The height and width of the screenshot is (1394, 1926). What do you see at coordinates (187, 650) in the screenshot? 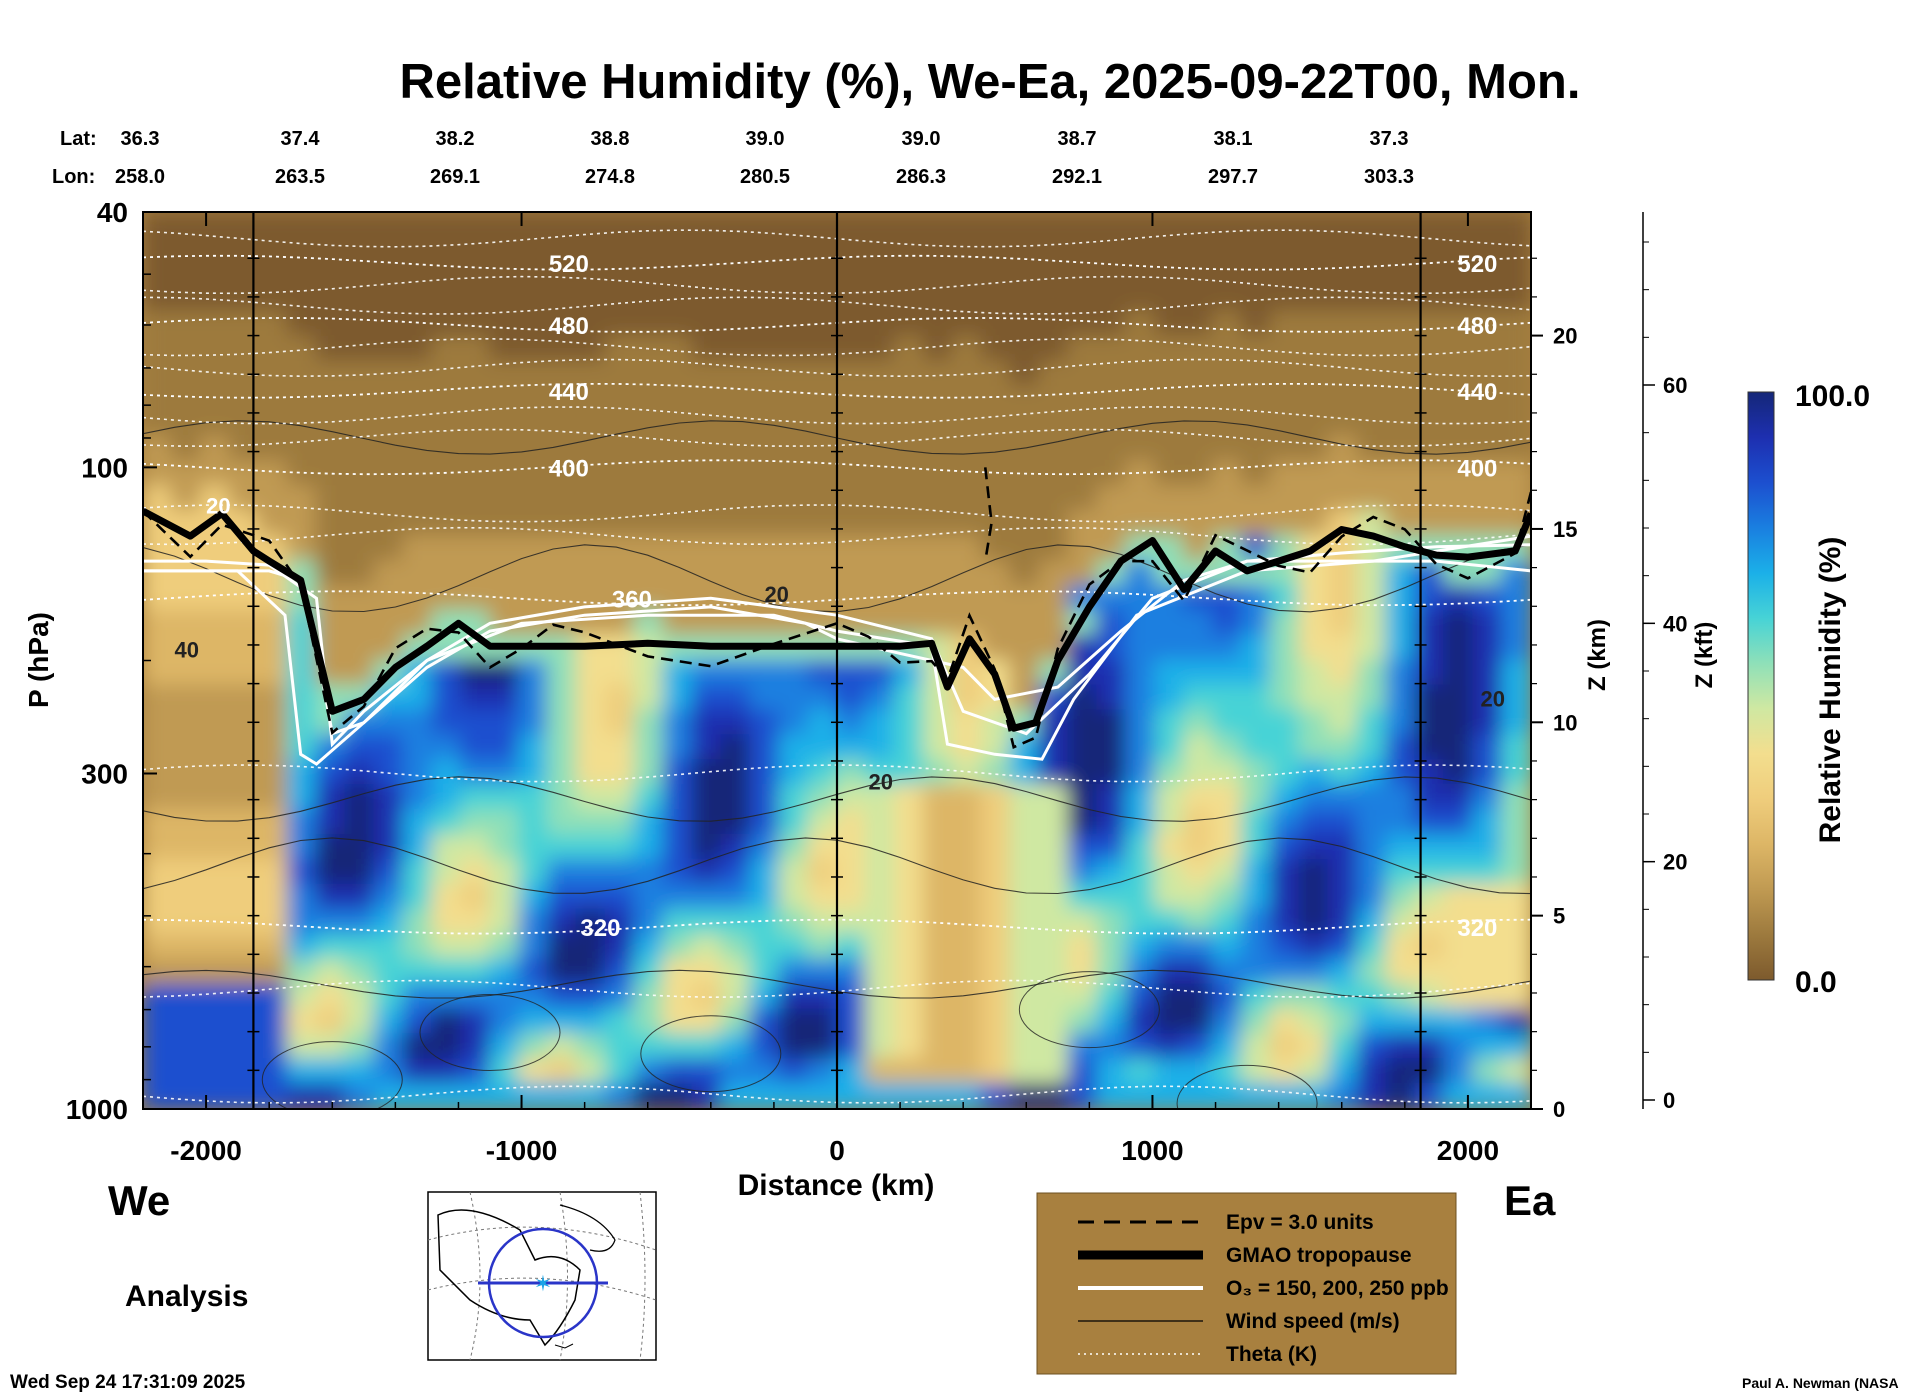
I see `wind-label: 40` at bounding box center [187, 650].